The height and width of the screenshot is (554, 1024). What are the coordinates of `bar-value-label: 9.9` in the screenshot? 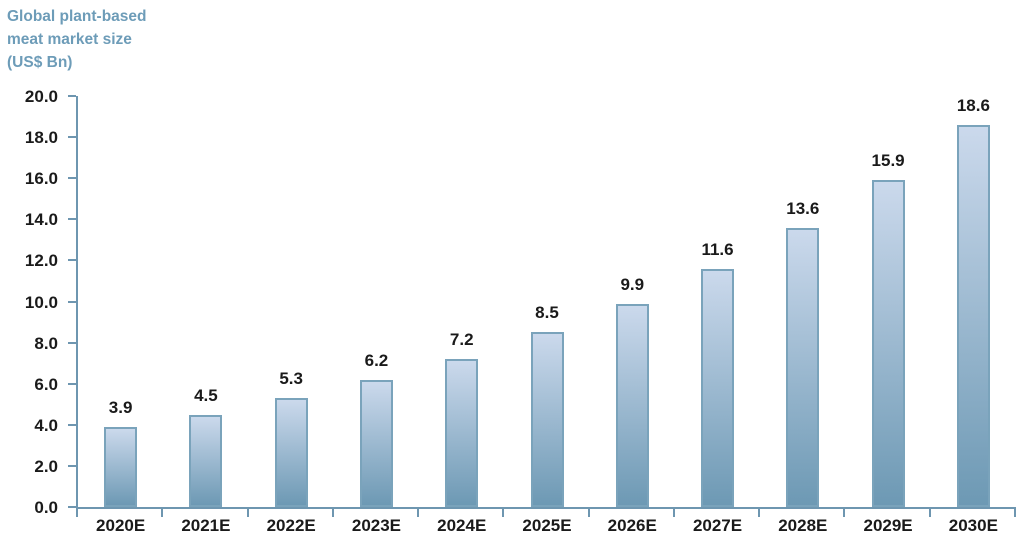 It's located at (632, 284).